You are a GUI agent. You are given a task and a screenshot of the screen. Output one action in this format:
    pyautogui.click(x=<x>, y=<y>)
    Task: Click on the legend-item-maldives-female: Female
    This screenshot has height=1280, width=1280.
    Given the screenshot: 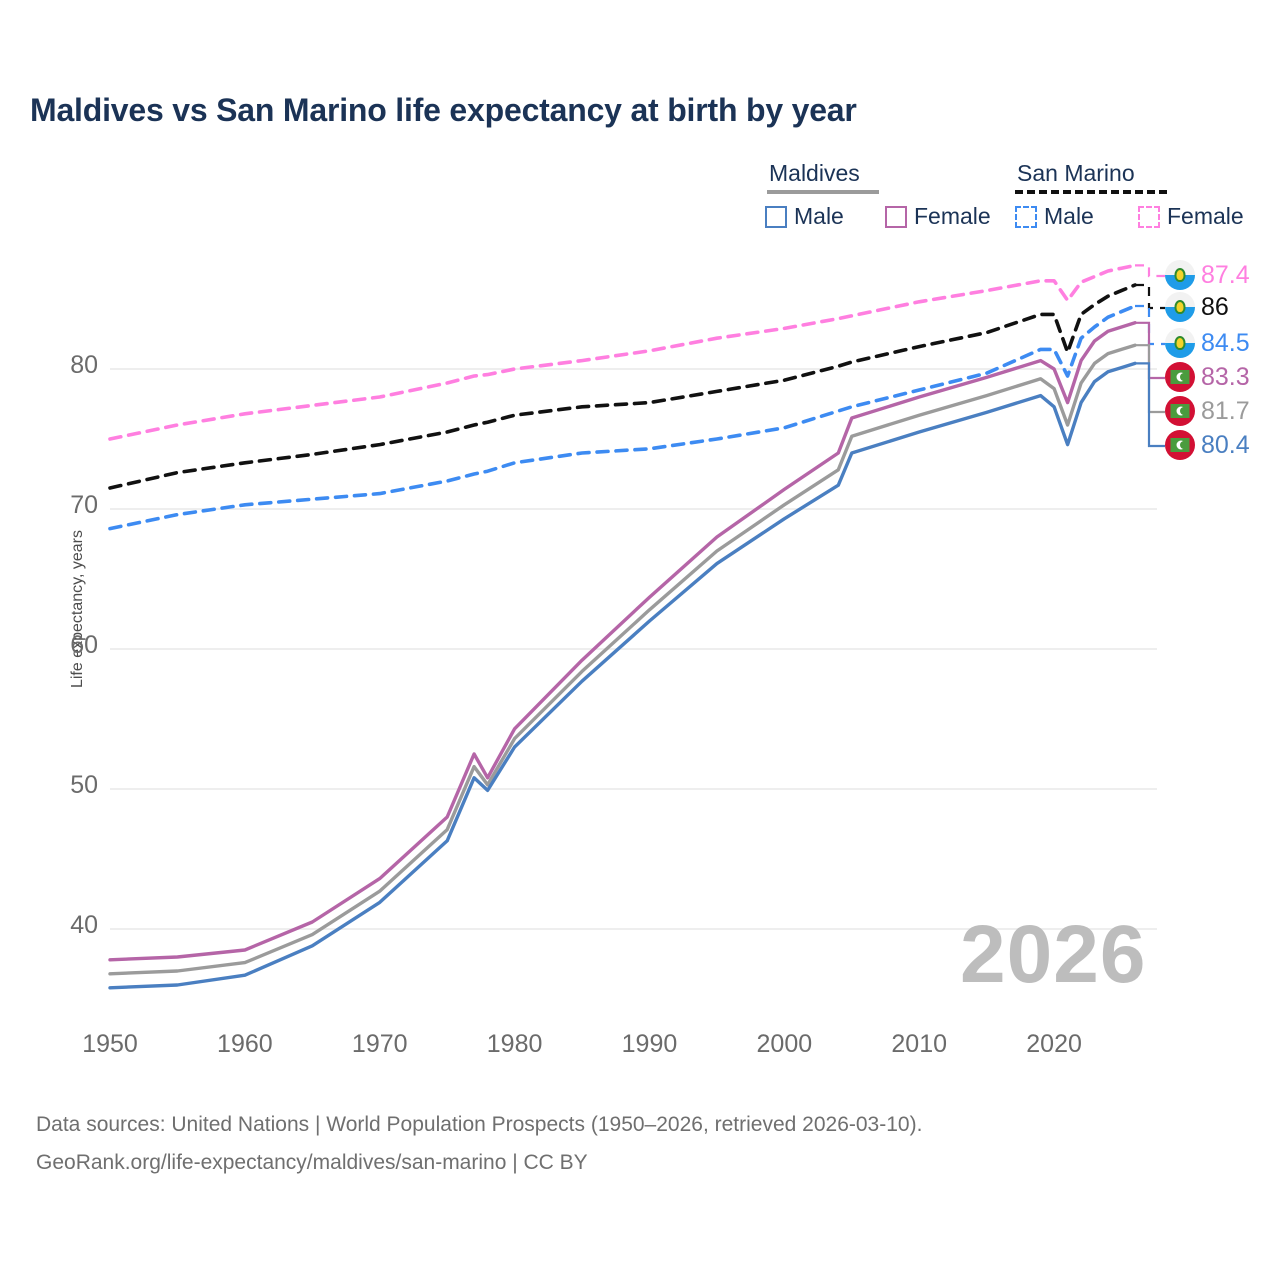 What is the action you would take?
    pyautogui.click(x=938, y=216)
    